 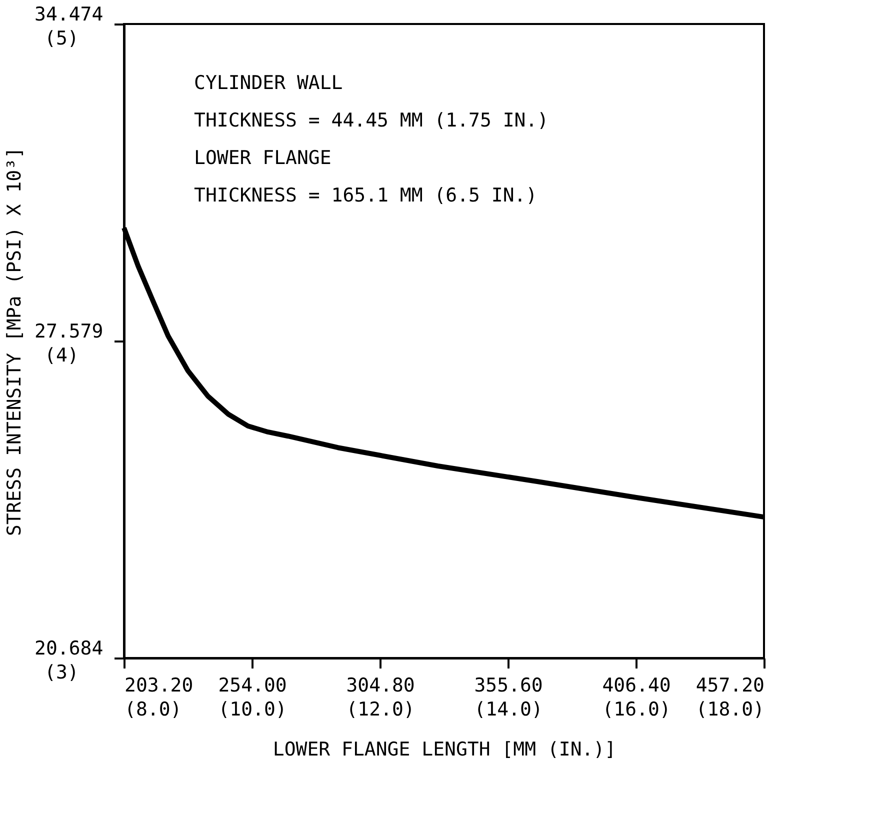 I want to click on x2-tick-label: (16.0), so click(x=636, y=709).